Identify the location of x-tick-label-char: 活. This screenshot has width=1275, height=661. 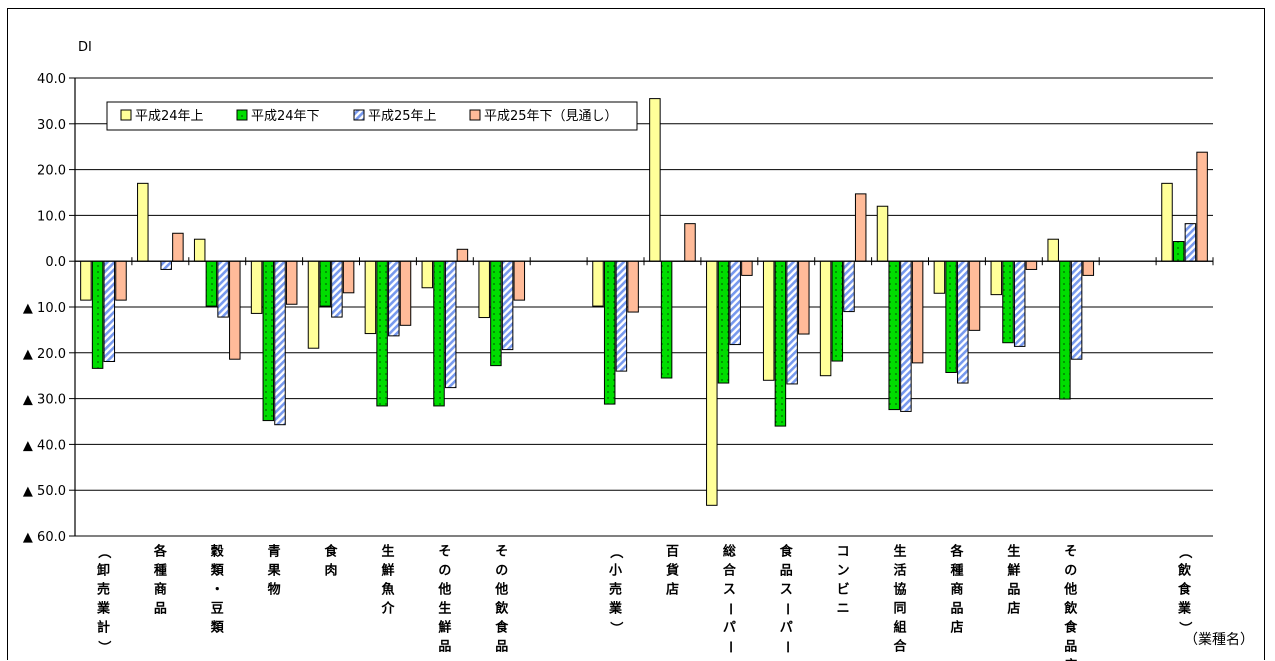
(900, 571).